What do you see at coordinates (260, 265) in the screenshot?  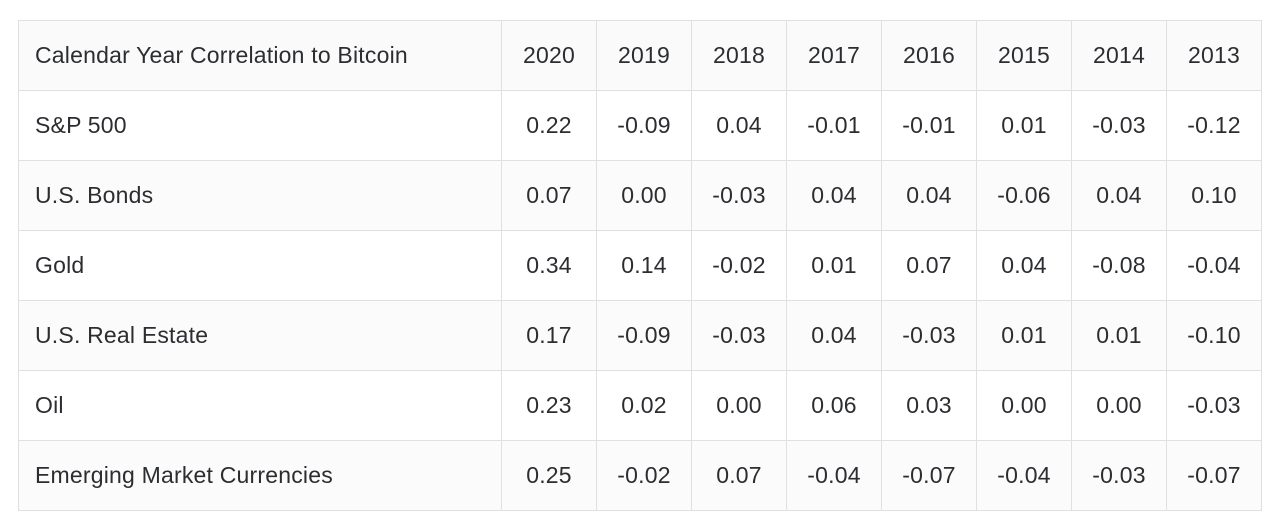 I see `row-label-cell: Gold` at bounding box center [260, 265].